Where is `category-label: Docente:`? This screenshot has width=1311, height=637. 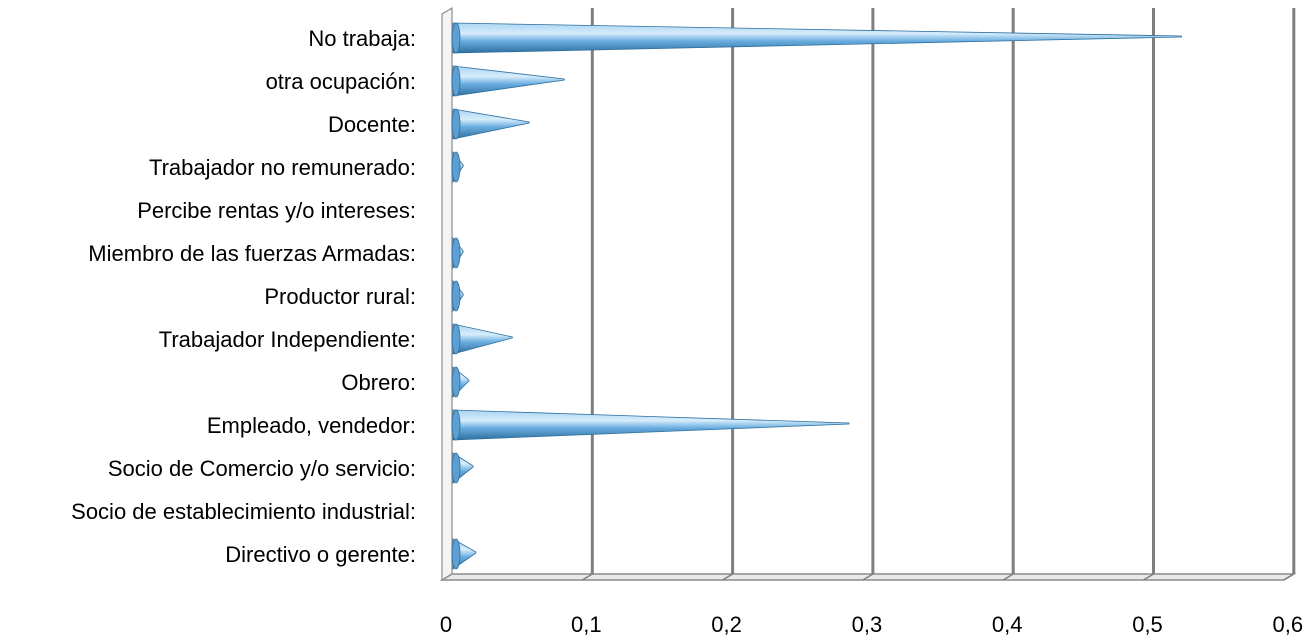 category-label: Docente: is located at coordinates (372, 124).